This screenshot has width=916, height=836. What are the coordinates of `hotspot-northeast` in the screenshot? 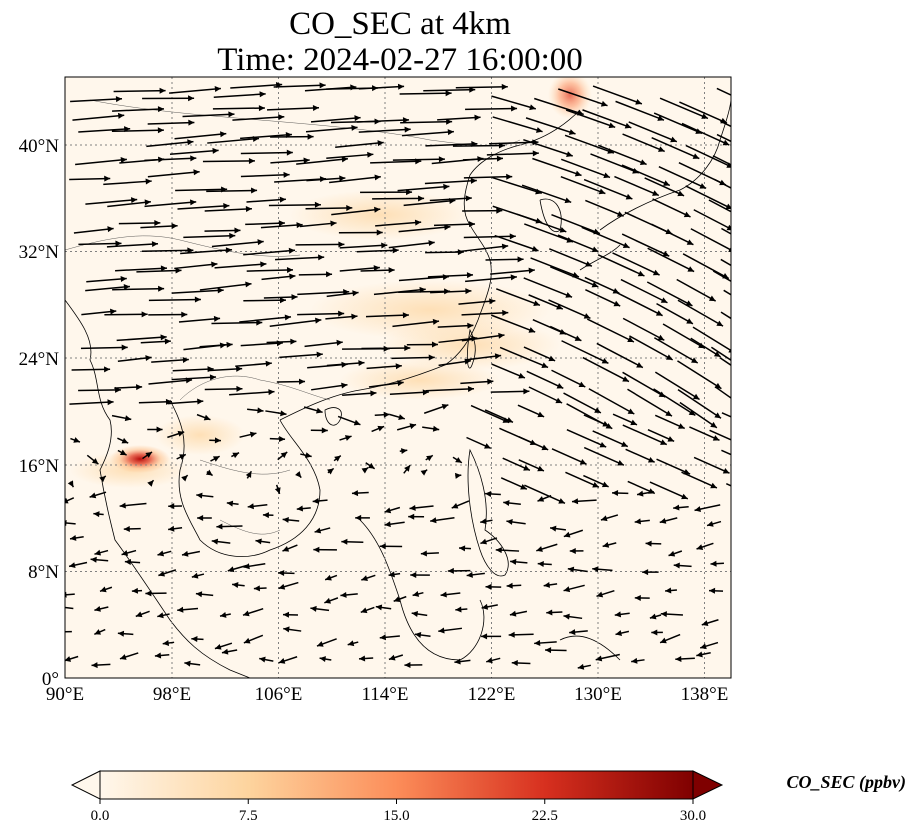 It's located at (570, 98).